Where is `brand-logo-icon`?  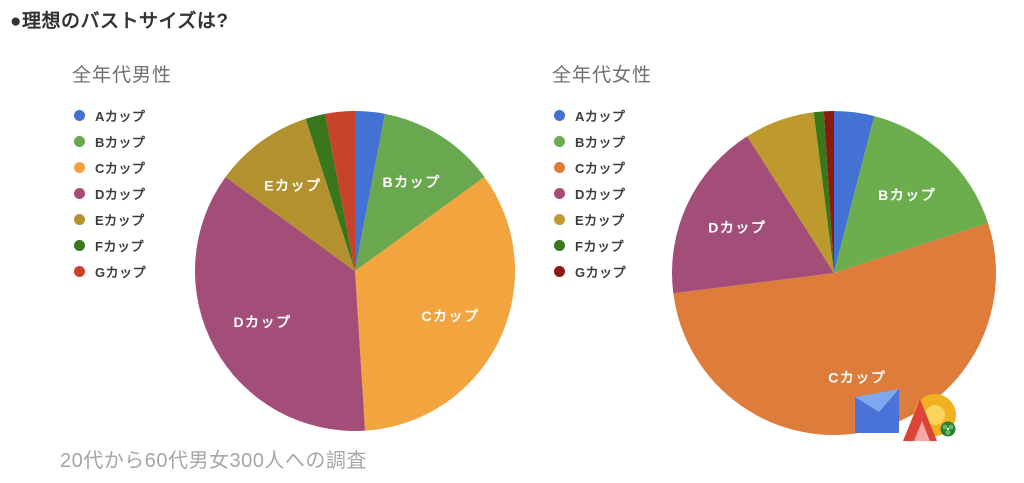
brand-logo-icon is located at coordinates (905, 415).